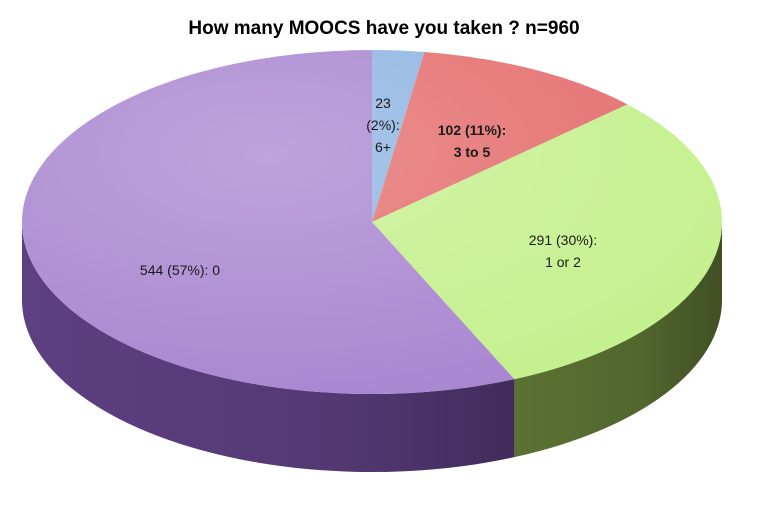 This screenshot has width=768, height=510. Describe the element at coordinates (472, 141) in the screenshot. I see `slice-label: 102 (11%): 3 to 5` at that location.